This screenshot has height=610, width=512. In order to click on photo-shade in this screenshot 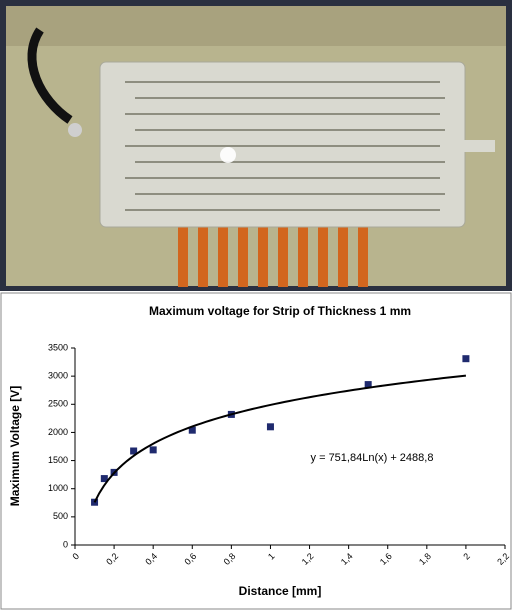, I will do `click(256, 26)`.